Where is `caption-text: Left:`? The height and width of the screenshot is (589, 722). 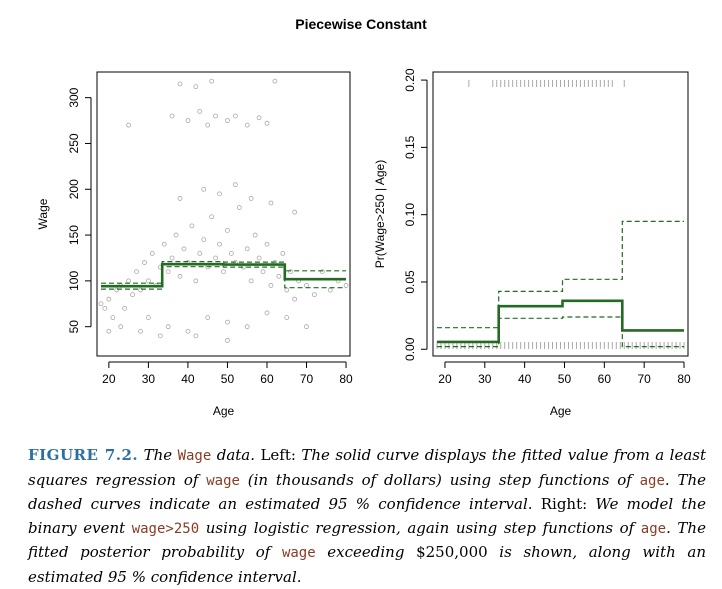
caption-text: Left: is located at coordinates (281, 455).